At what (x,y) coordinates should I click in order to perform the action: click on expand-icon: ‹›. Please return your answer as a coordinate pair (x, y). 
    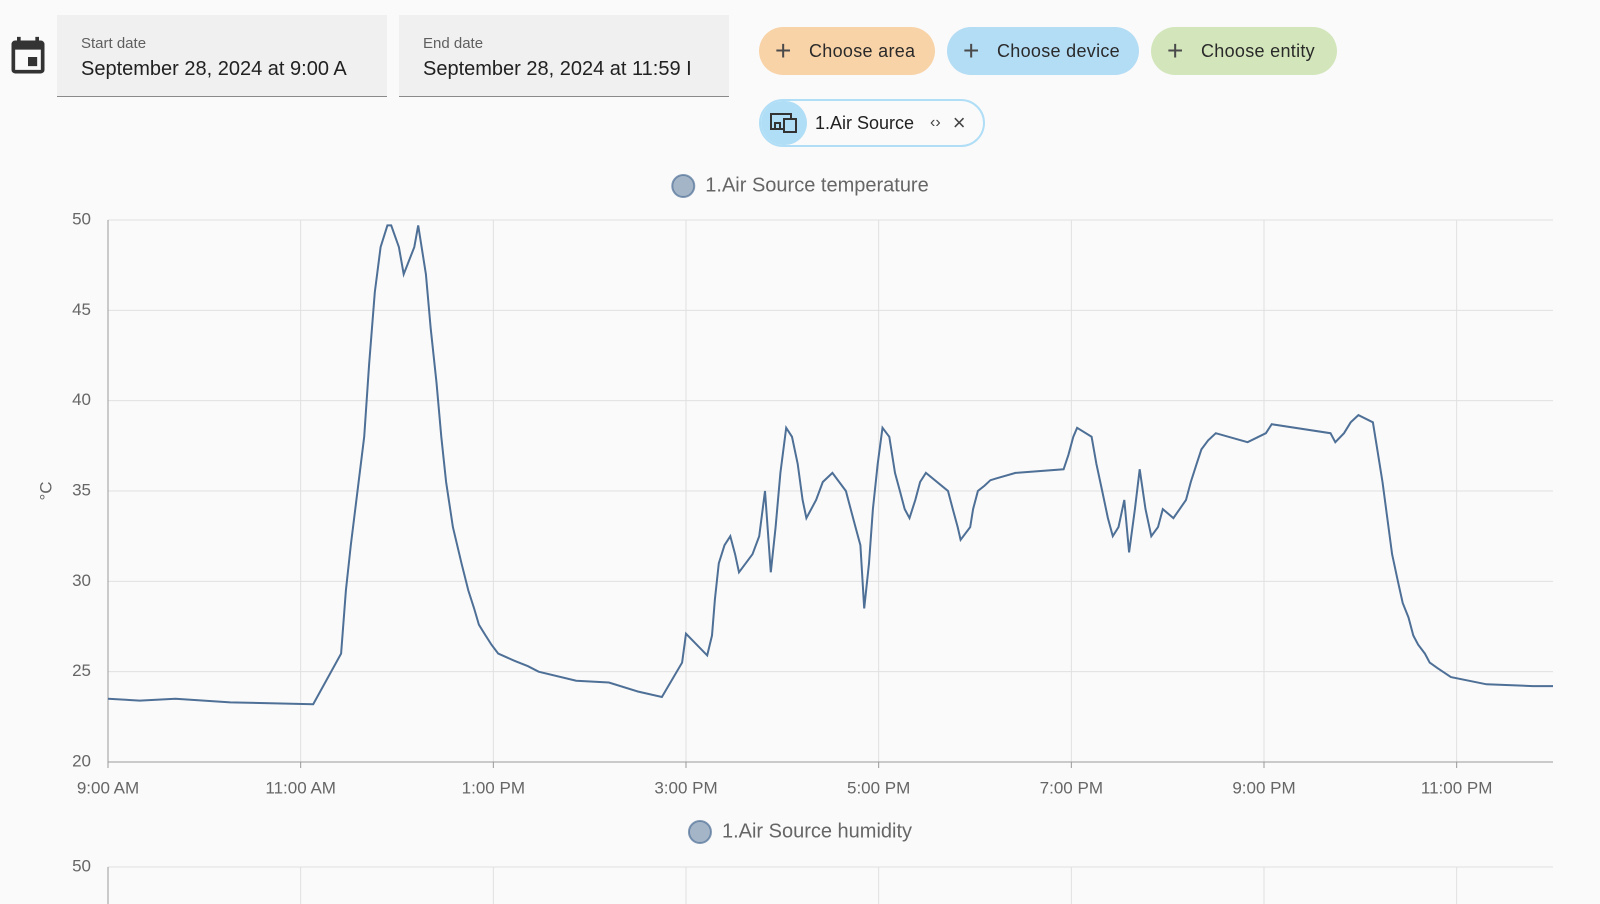
    Looking at the image, I should click on (935, 122).